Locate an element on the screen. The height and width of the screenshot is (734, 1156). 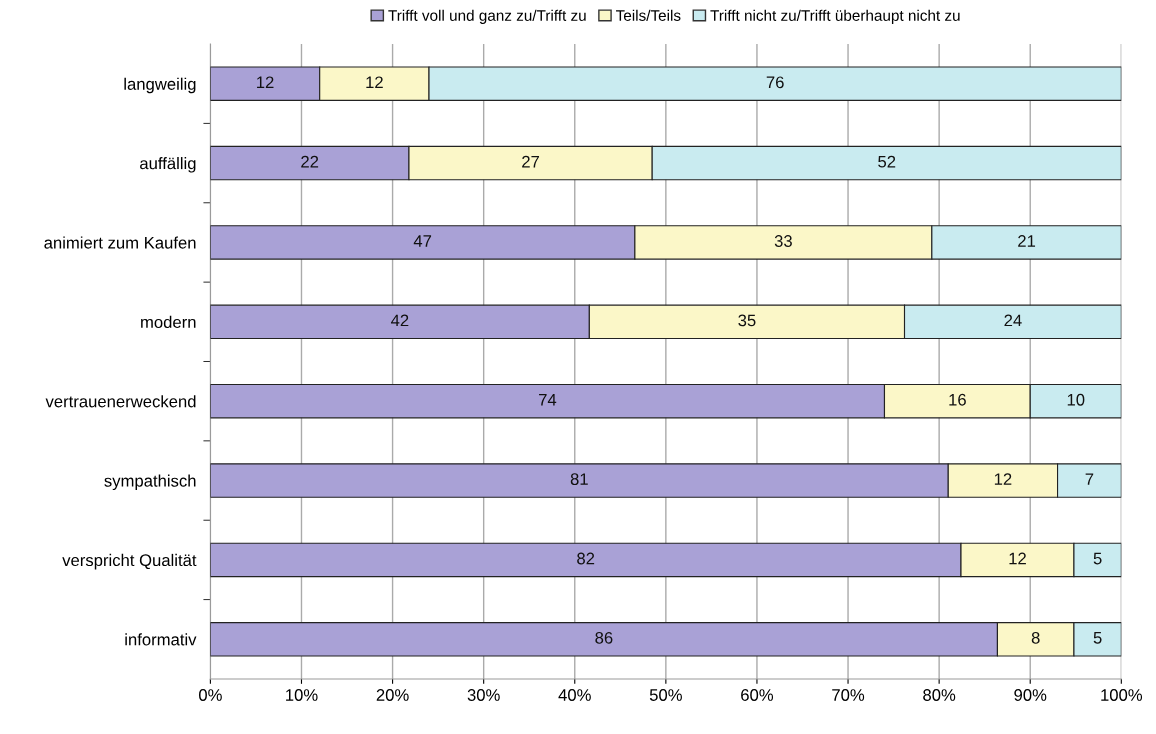
data-label: 81 is located at coordinates (579, 479).